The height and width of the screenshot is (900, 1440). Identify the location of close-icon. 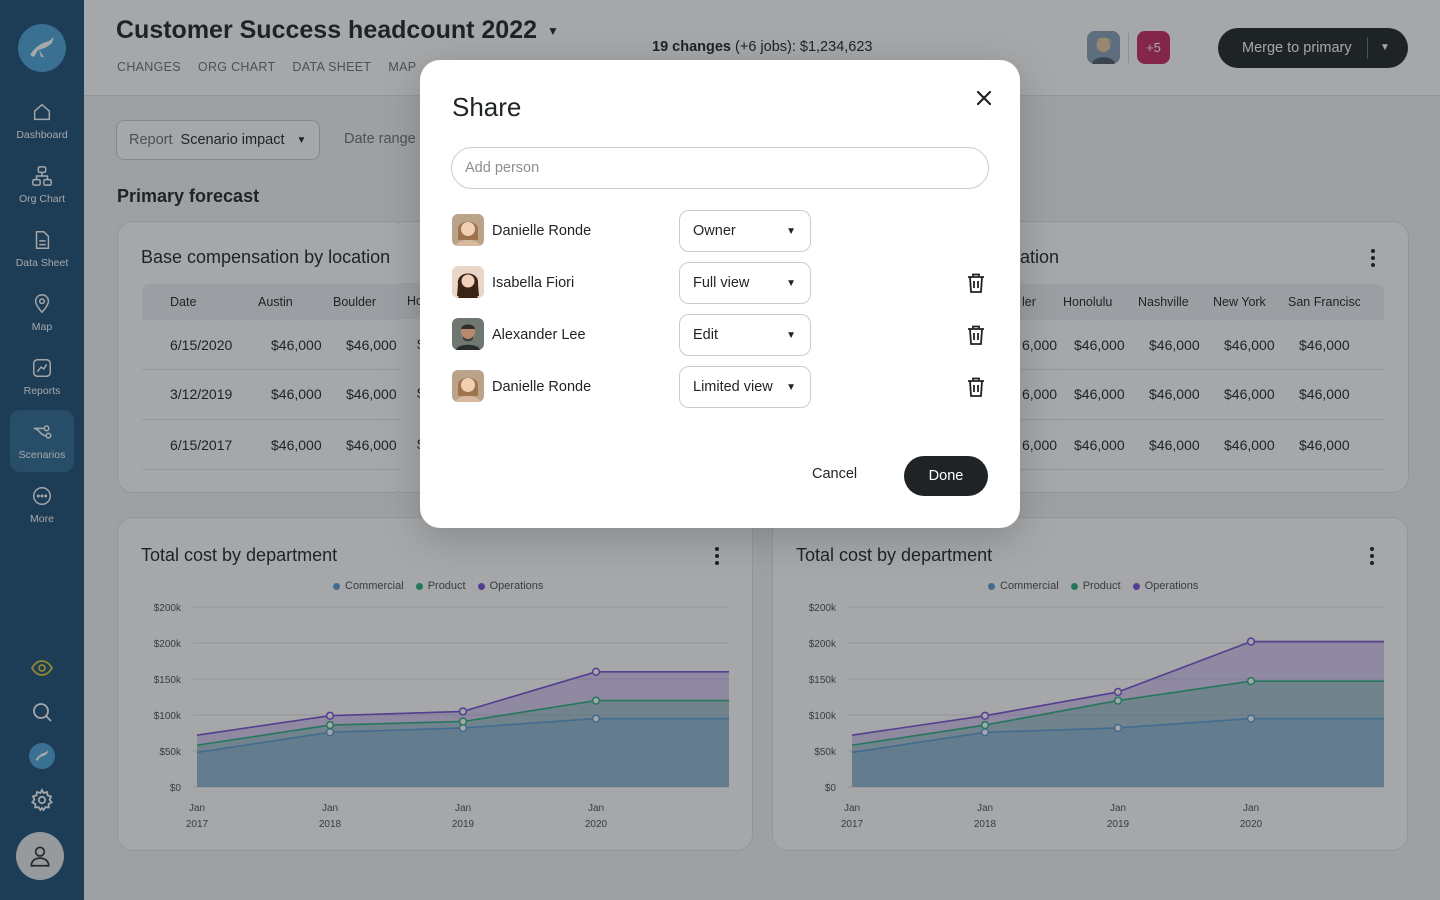
(984, 98).